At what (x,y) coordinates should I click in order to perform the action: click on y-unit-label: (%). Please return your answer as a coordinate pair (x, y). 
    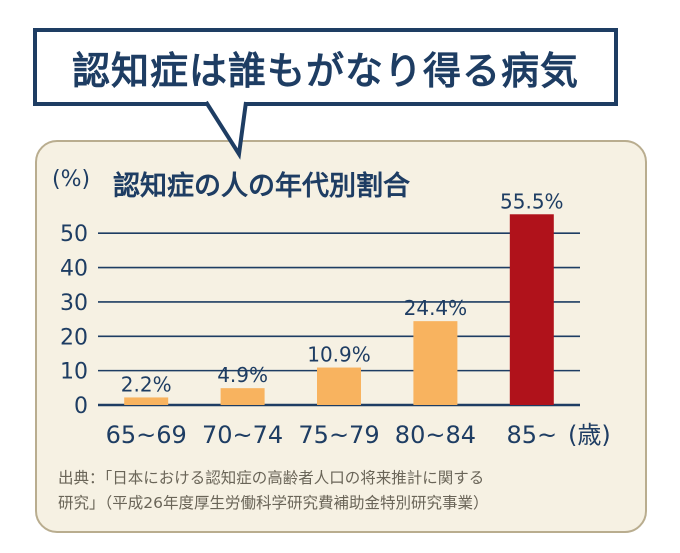
    Looking at the image, I should click on (71, 179).